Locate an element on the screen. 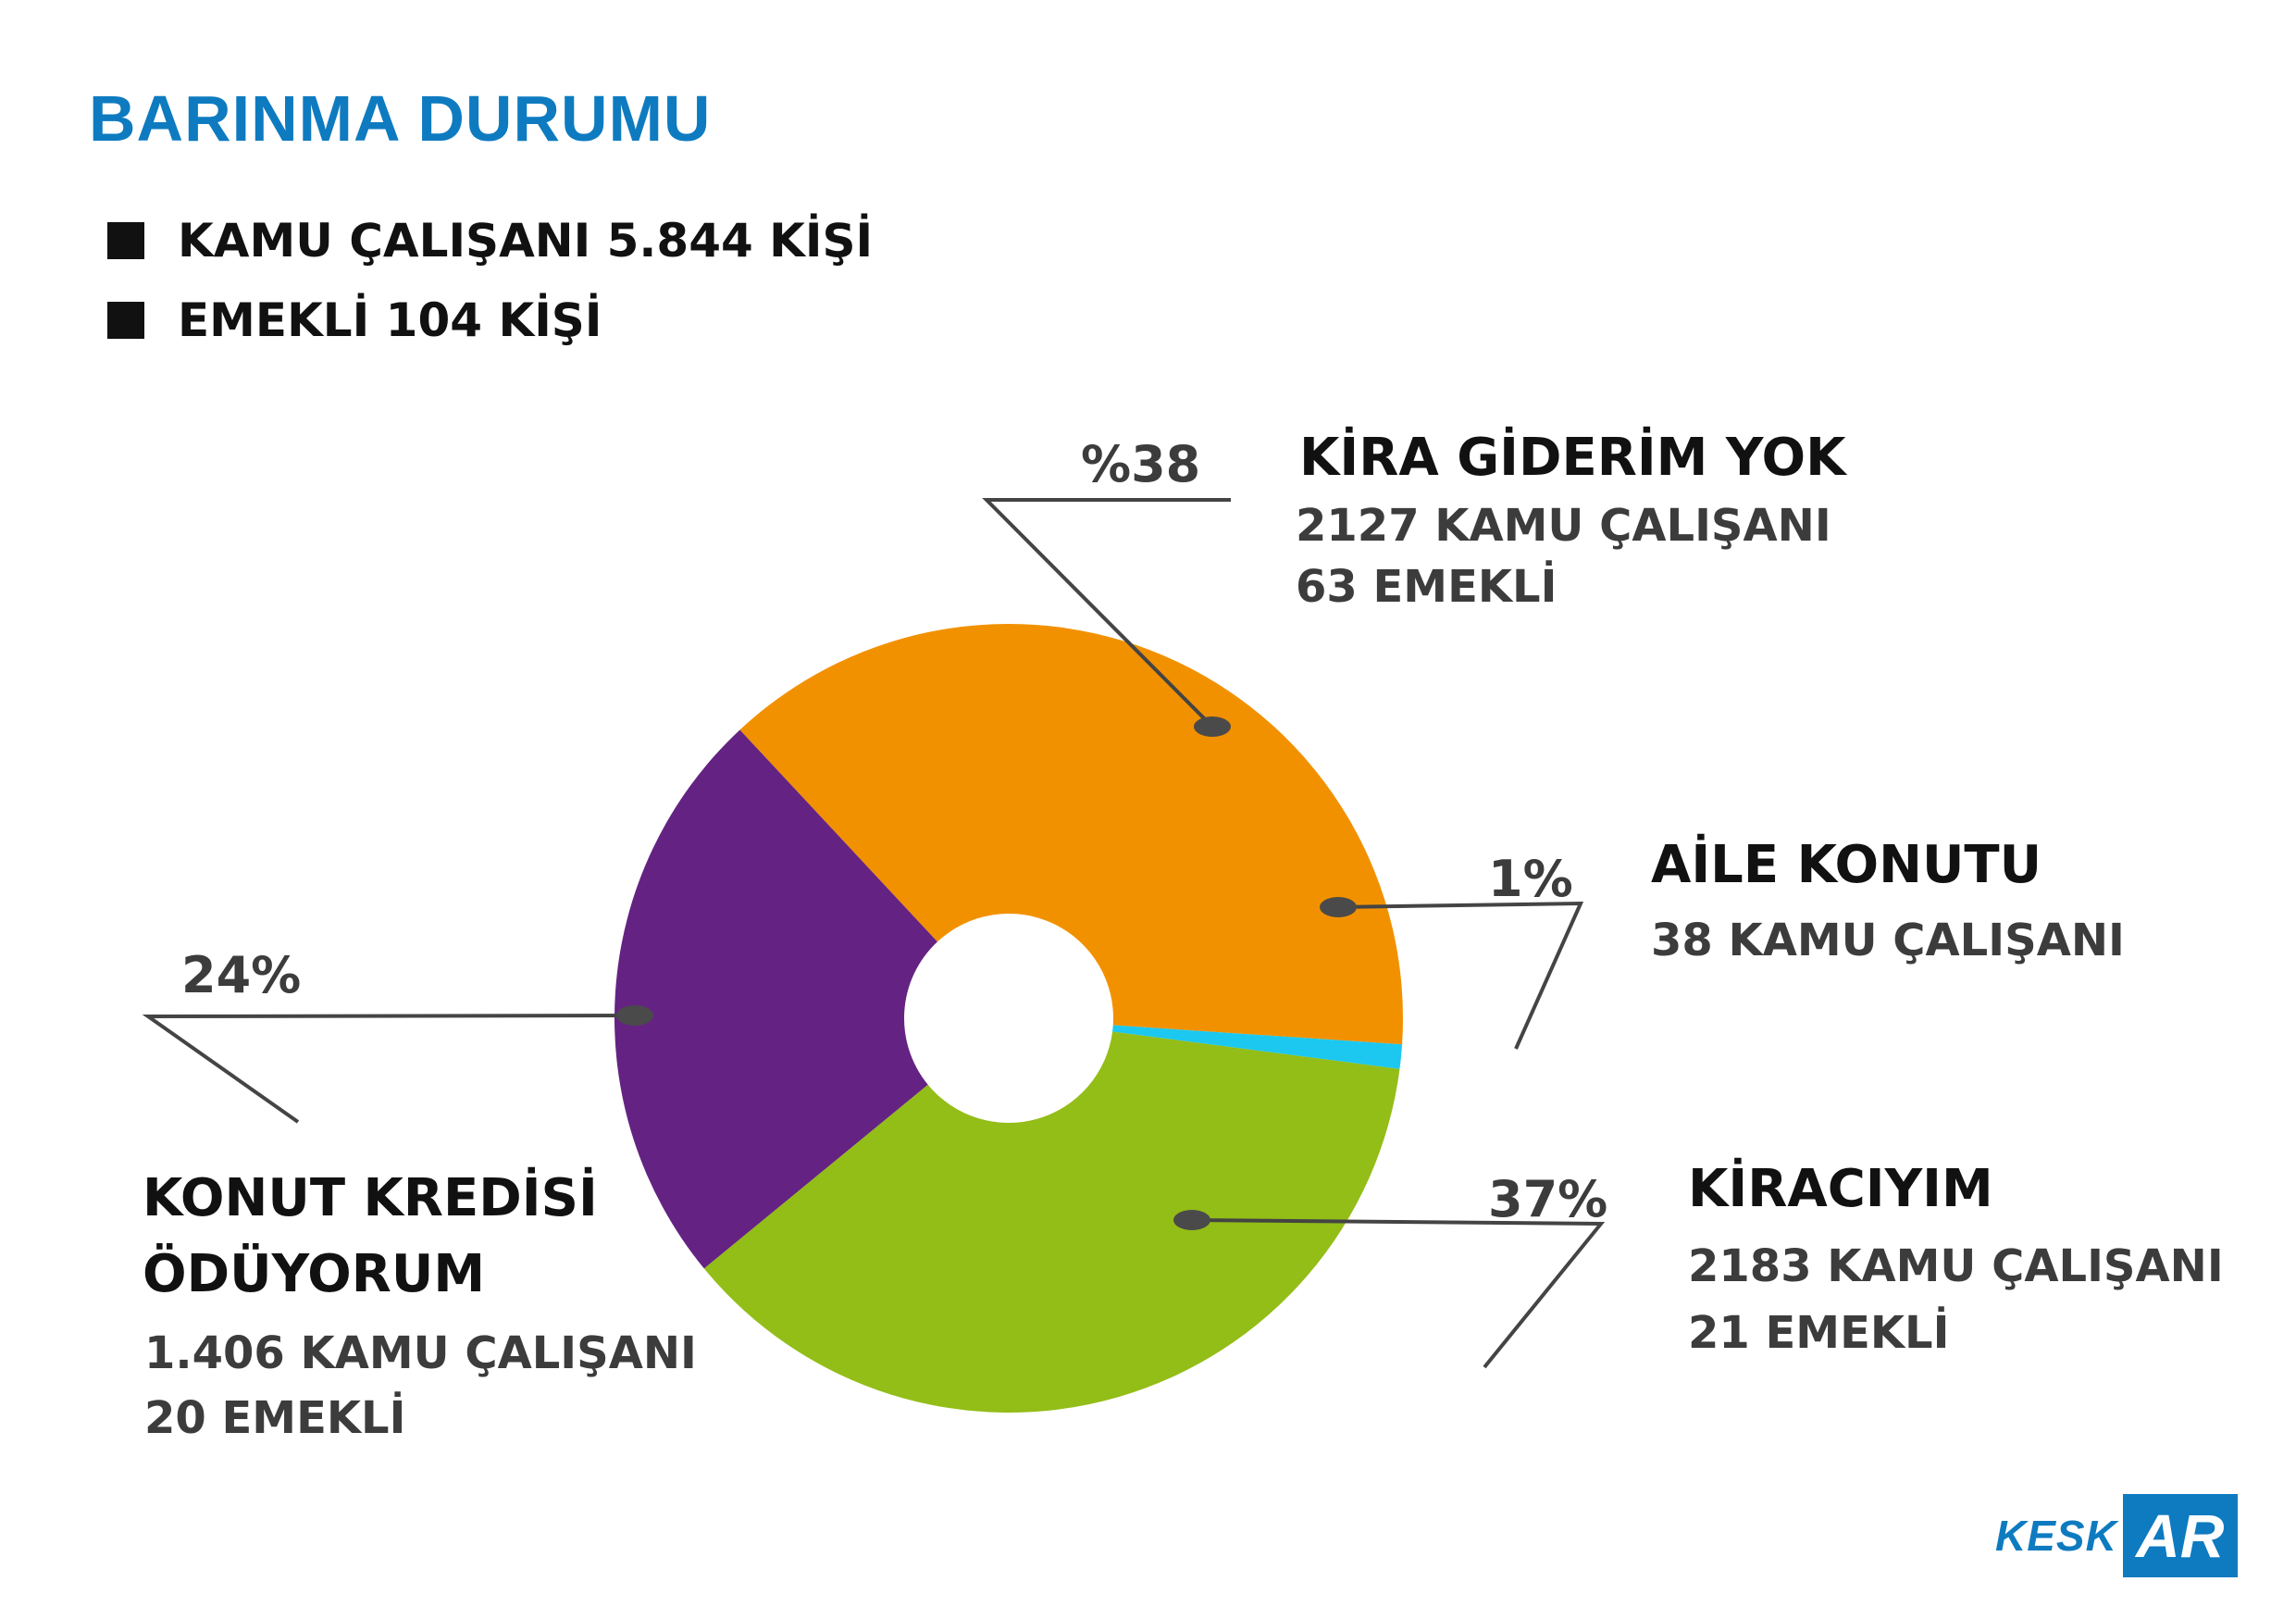 The image size is (2296, 1619). slice-detail-label: 21 EMEKLİ is located at coordinates (1819, 1333).